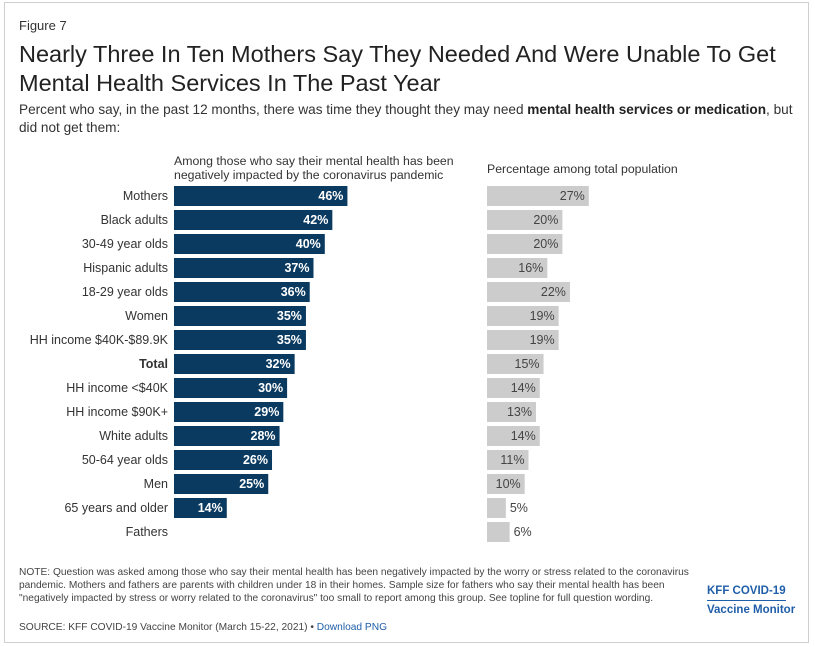 The image size is (815, 647). What do you see at coordinates (125, 460) in the screenshot?
I see `category-label: 50-64 year olds` at bounding box center [125, 460].